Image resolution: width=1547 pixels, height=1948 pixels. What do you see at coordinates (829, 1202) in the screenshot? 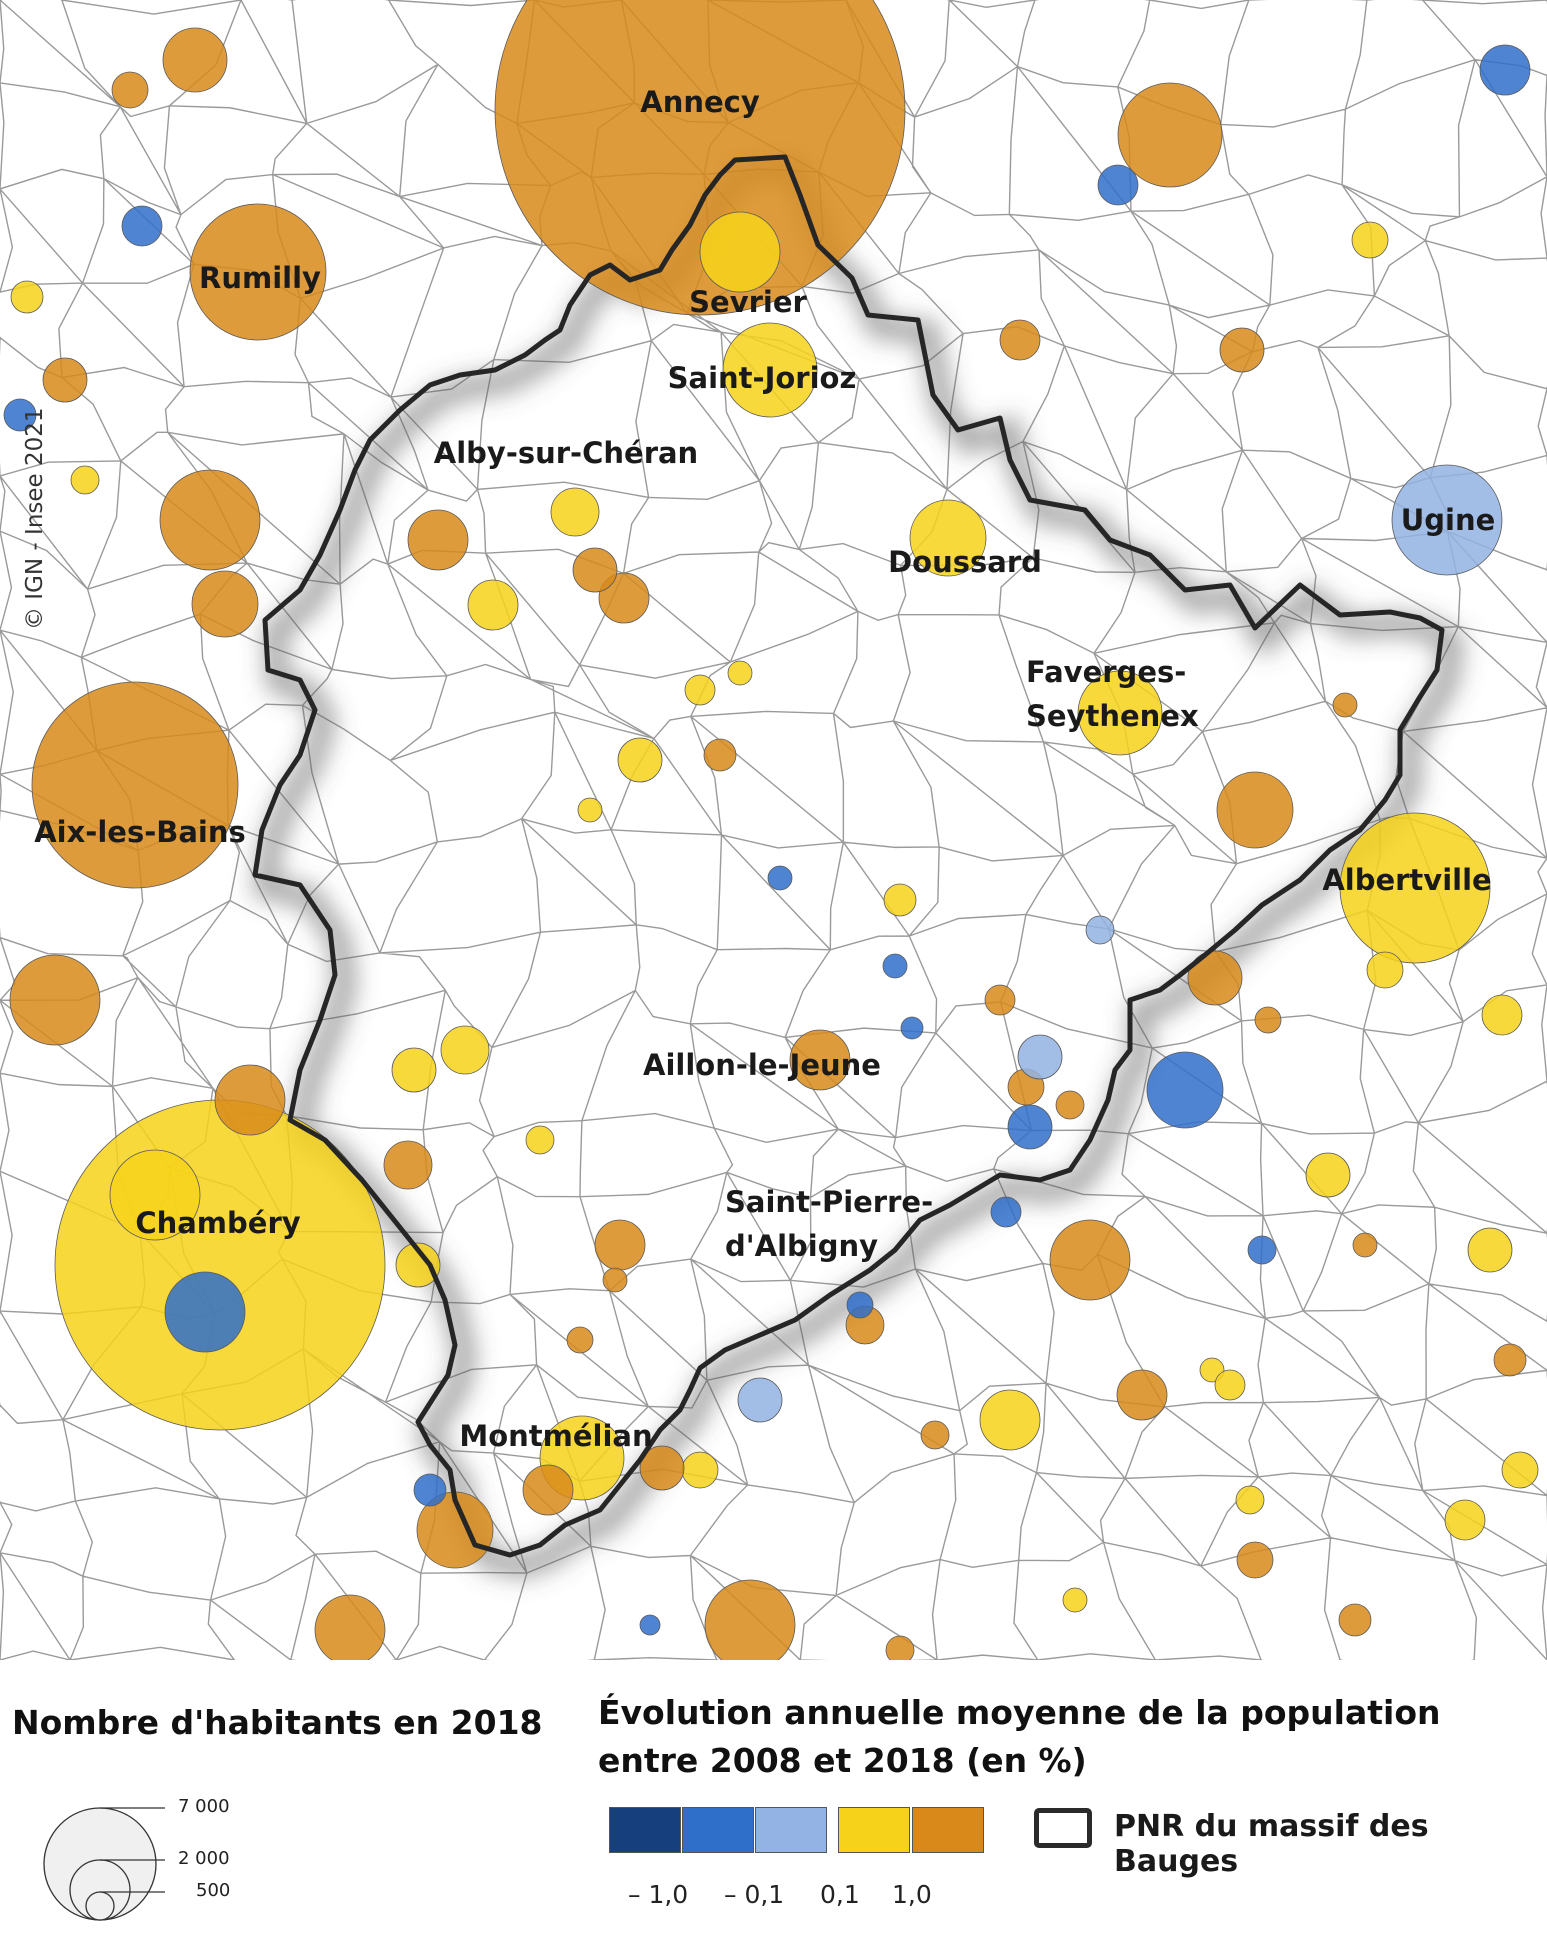
I see `label-saint-pierre-1: Saint-Pierre-` at bounding box center [829, 1202].